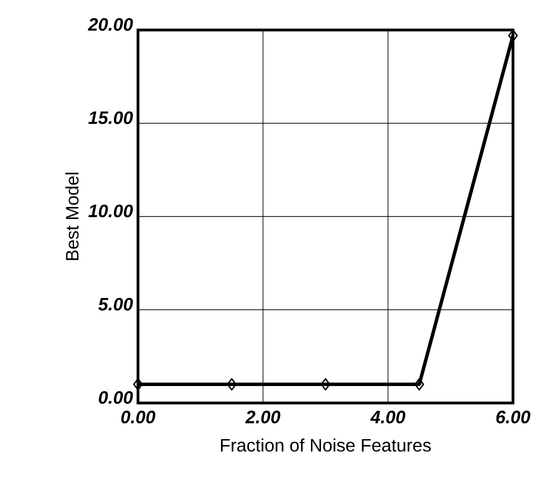 The width and height of the screenshot is (535, 481). Describe the element at coordinates (262, 417) in the screenshot. I see `x-tick-label: 2.00` at that location.